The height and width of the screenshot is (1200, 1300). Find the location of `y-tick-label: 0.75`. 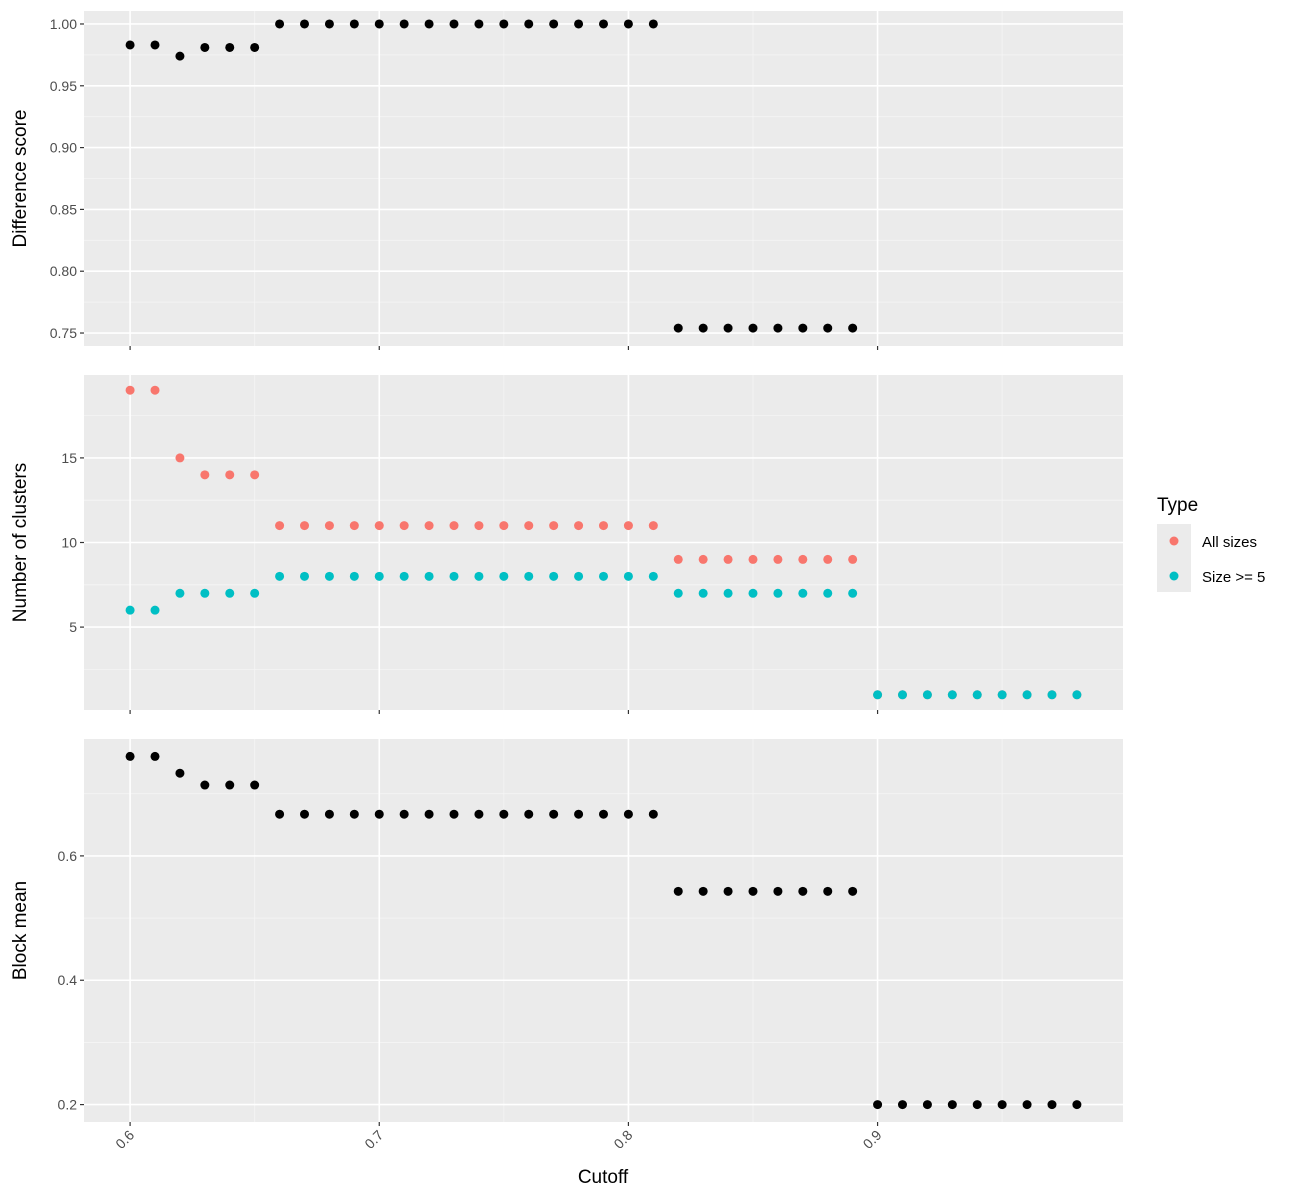

y-tick-label: 0.75 is located at coordinates (63, 333).